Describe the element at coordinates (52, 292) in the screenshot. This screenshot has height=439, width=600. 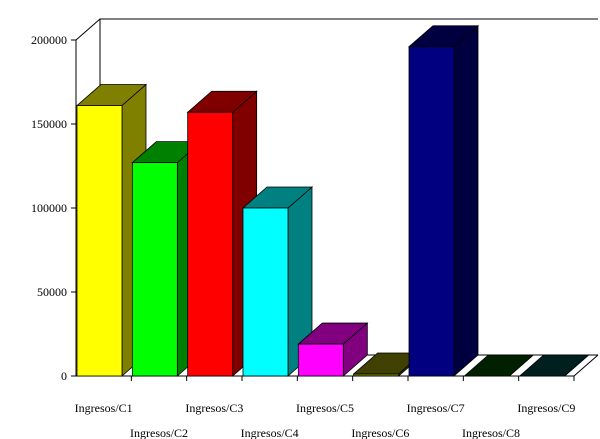
I see `y-tick-label: 50000` at that location.